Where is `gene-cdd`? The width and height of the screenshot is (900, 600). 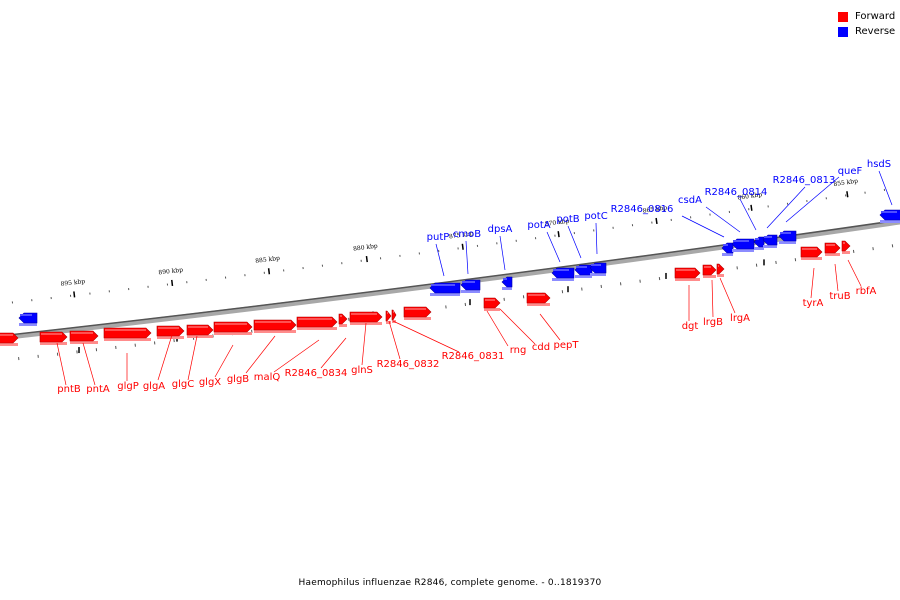
gene-cdd is located at coordinates (538, 299).